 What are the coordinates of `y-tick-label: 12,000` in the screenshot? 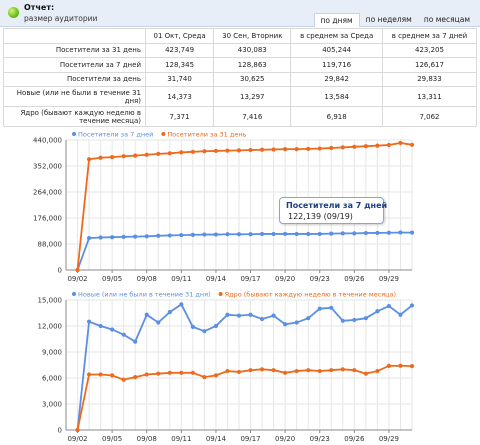 It's located at (50, 327).